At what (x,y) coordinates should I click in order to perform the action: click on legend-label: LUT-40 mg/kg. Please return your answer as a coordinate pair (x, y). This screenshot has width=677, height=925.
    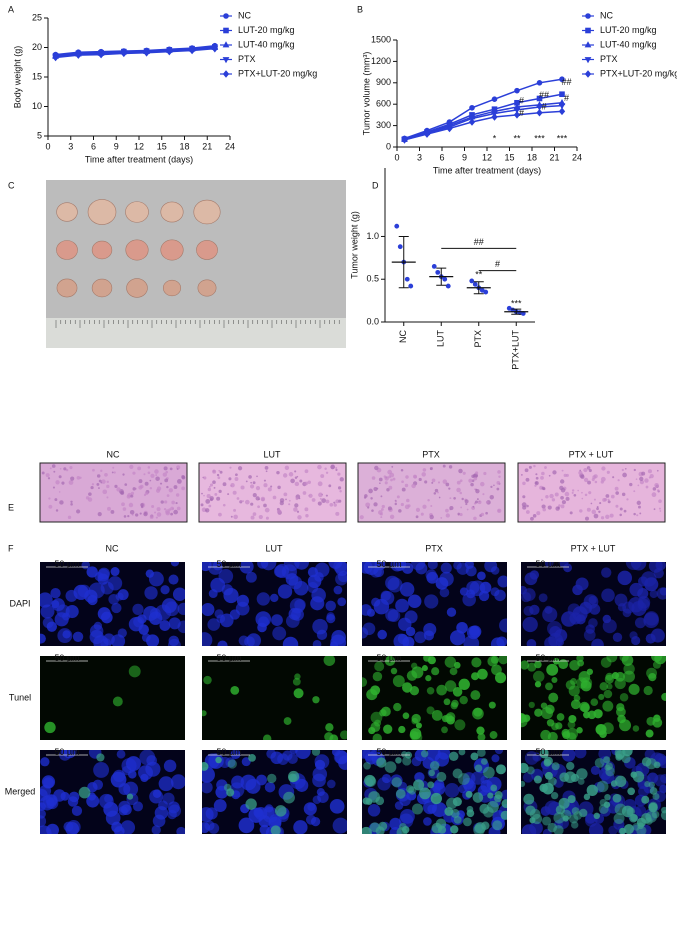
    Looking at the image, I should click on (266, 44).